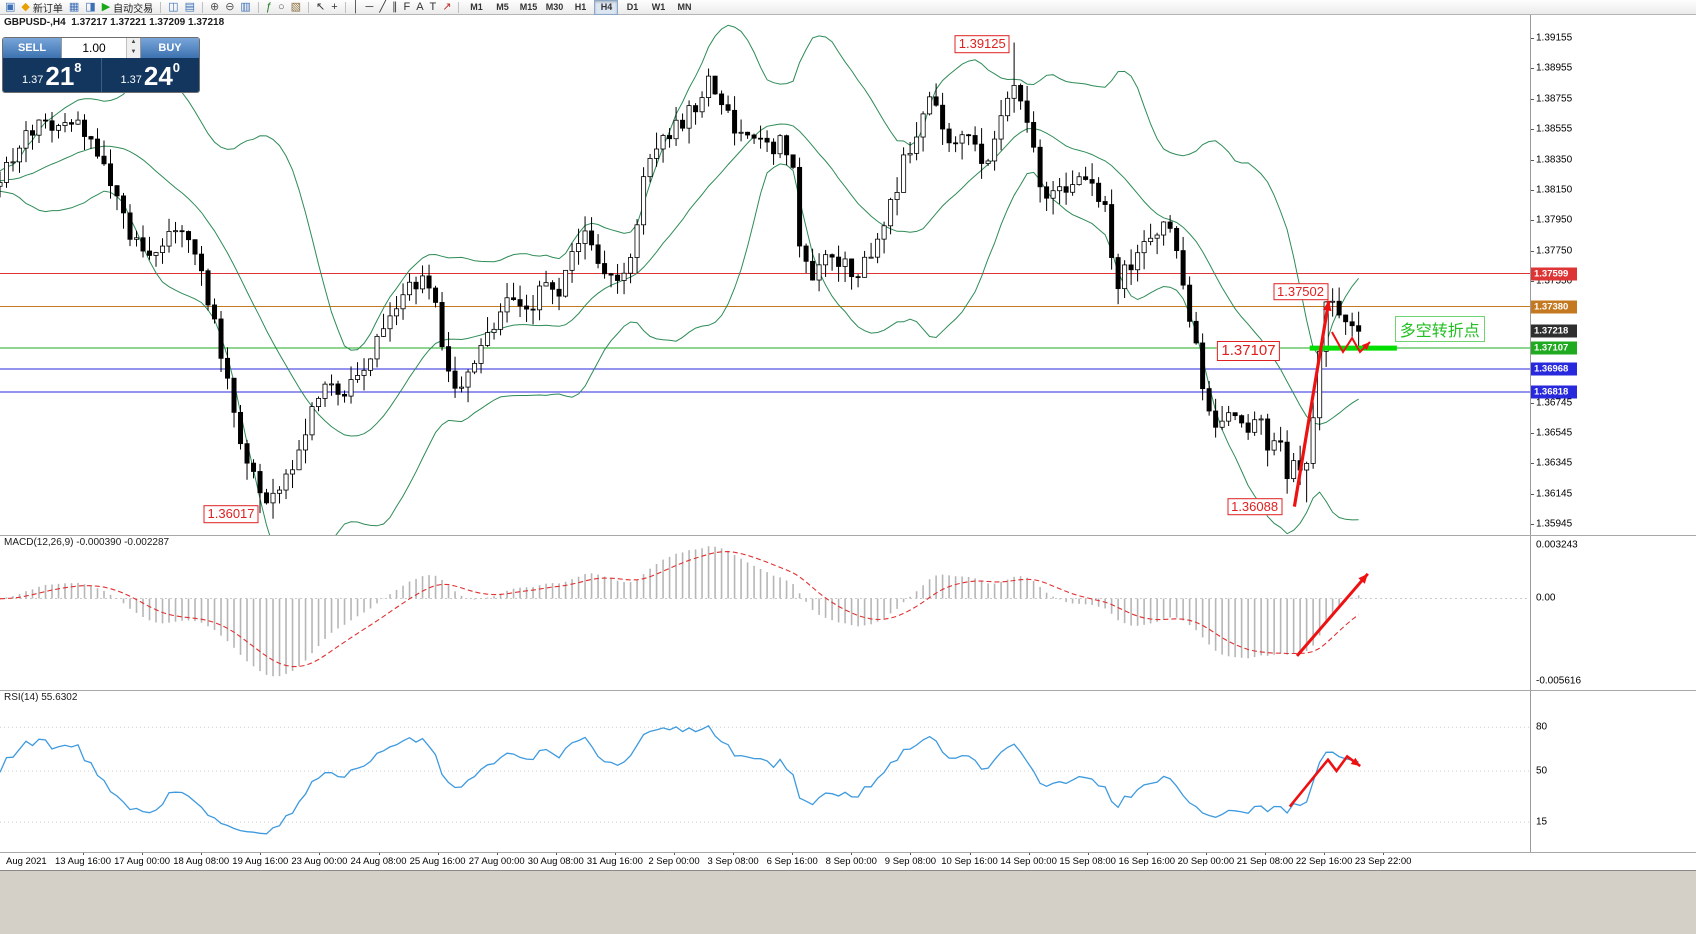 This screenshot has width=1696, height=934. What do you see at coordinates (395, 7) in the screenshot?
I see `channel-icon: ∥` at bounding box center [395, 7].